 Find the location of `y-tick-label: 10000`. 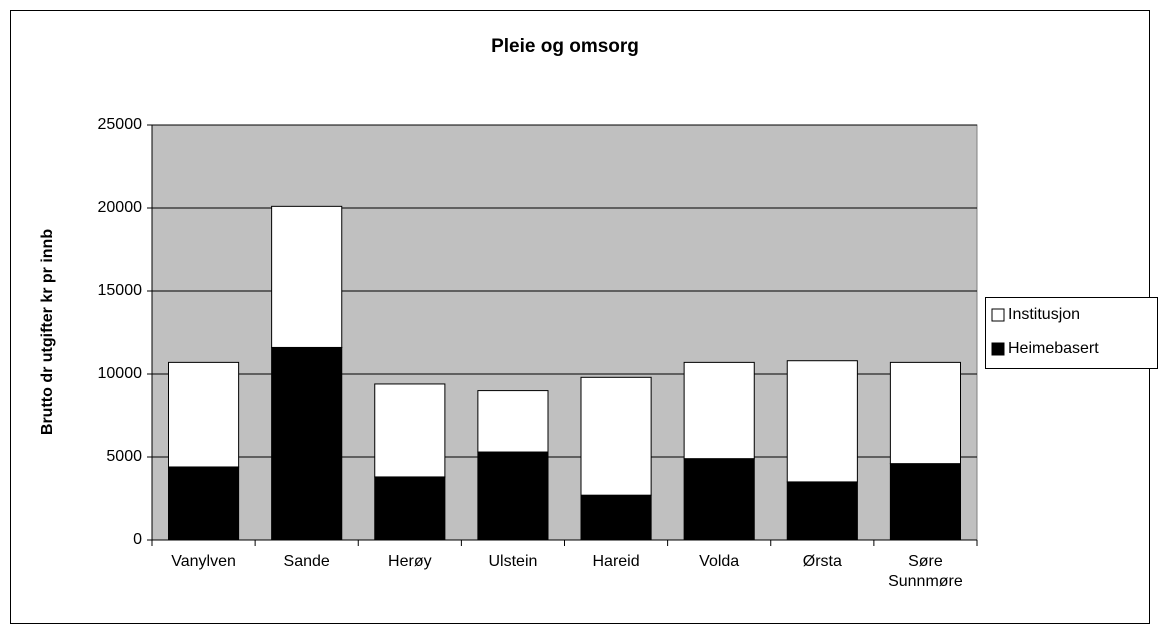

y-tick-label: 10000 is located at coordinates (120, 373).